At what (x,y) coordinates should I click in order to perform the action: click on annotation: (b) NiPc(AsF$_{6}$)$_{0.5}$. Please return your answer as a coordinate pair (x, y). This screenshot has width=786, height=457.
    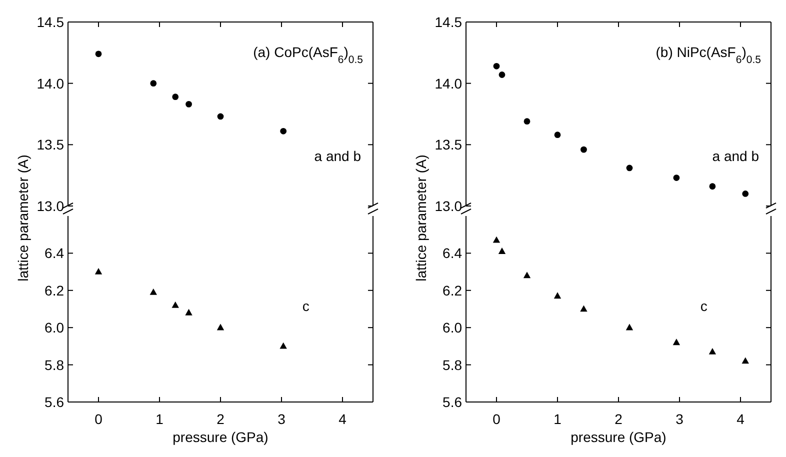
    Looking at the image, I should click on (709, 55).